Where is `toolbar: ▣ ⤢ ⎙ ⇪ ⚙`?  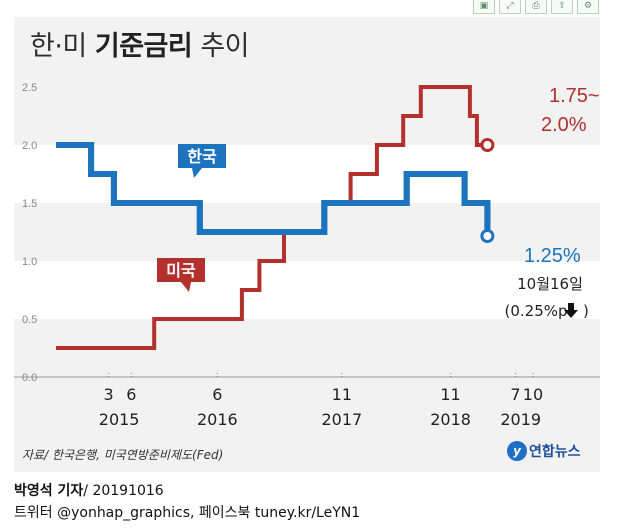
toolbar: ▣ ⤢ ⎙ ⇪ ⚙ is located at coordinates (308, 8).